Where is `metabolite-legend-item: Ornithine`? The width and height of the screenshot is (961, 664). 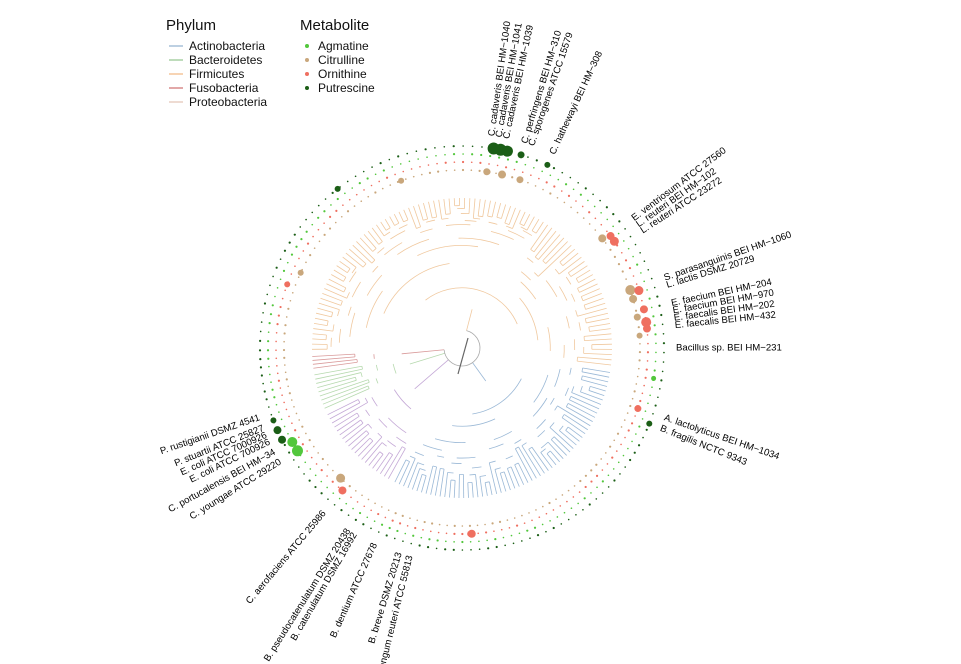
metabolite-legend-item: Ornithine is located at coordinates (336, 74).